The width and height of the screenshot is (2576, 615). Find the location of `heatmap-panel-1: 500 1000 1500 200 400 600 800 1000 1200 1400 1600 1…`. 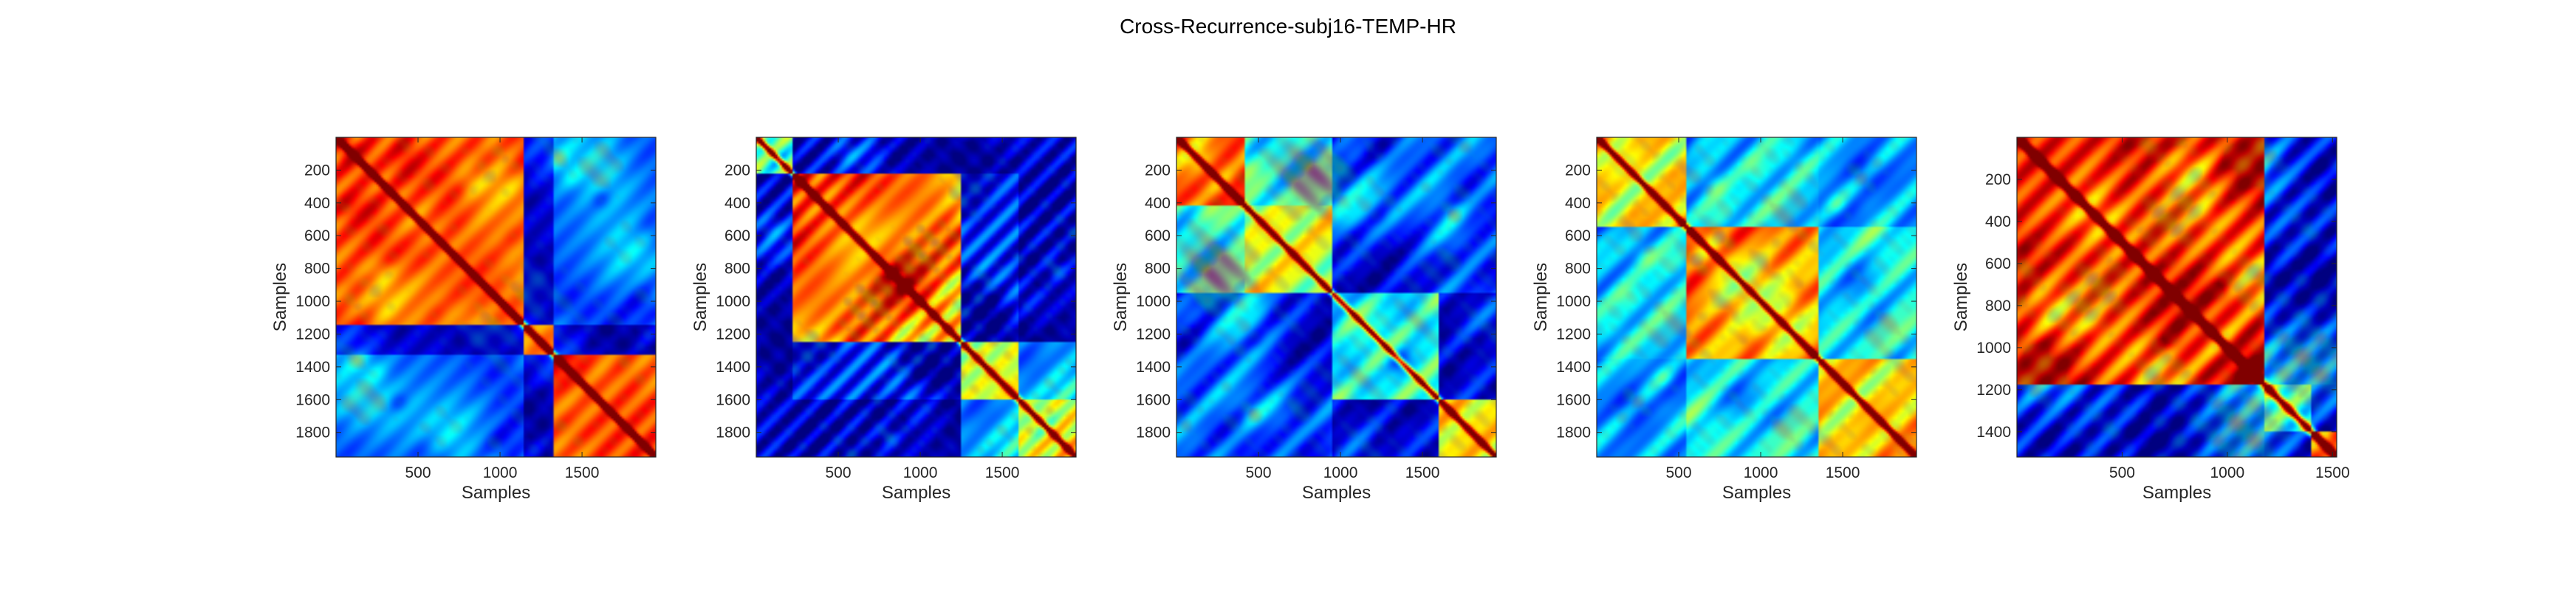

heatmap-panel-1: 500 1000 1500 200 400 600 800 1000 1200 1400 1600 1… is located at coordinates (463, 320).